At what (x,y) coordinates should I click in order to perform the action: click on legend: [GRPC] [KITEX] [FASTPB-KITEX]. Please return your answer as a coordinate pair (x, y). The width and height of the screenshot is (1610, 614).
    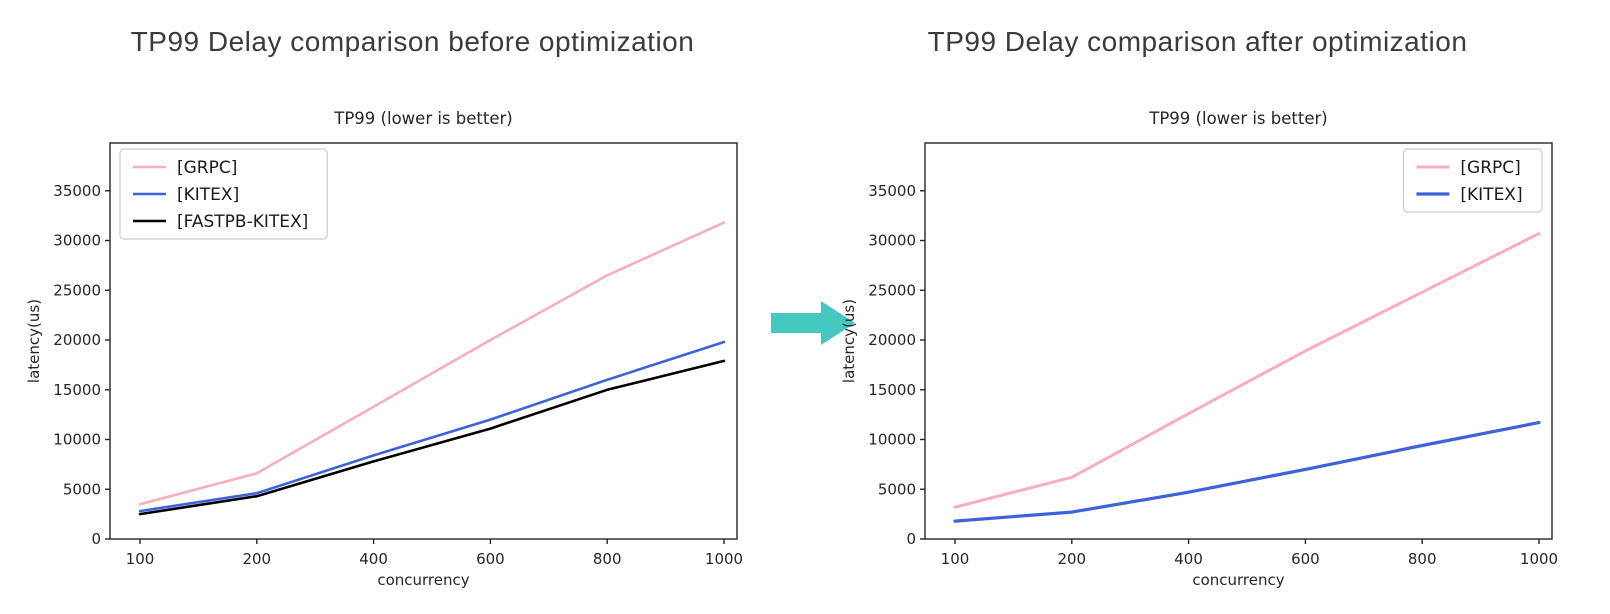
    Looking at the image, I should click on (223, 194).